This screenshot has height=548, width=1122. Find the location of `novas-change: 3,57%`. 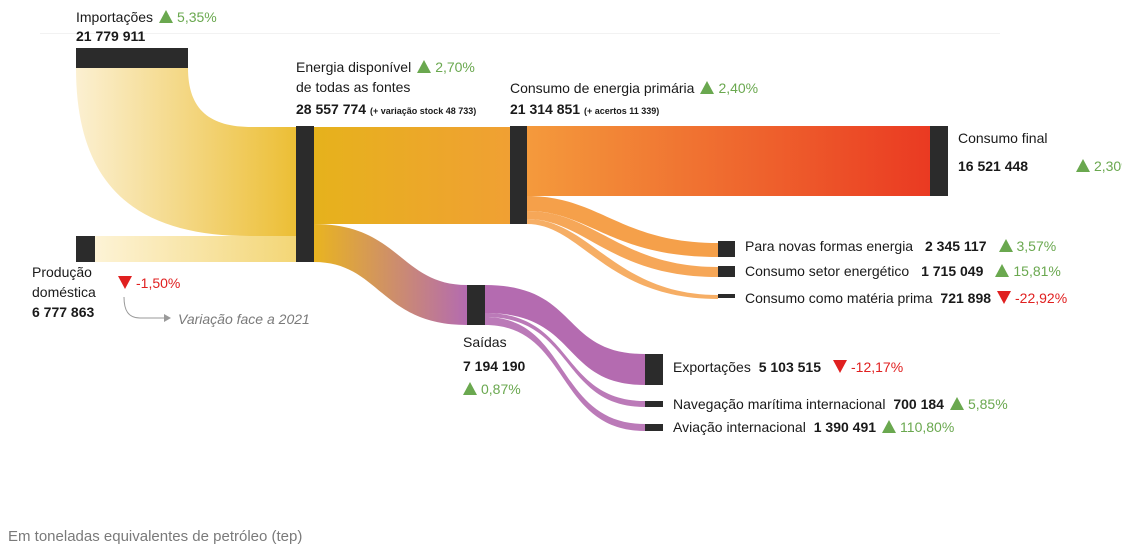

novas-change: 3,57% is located at coordinates (1036, 246).